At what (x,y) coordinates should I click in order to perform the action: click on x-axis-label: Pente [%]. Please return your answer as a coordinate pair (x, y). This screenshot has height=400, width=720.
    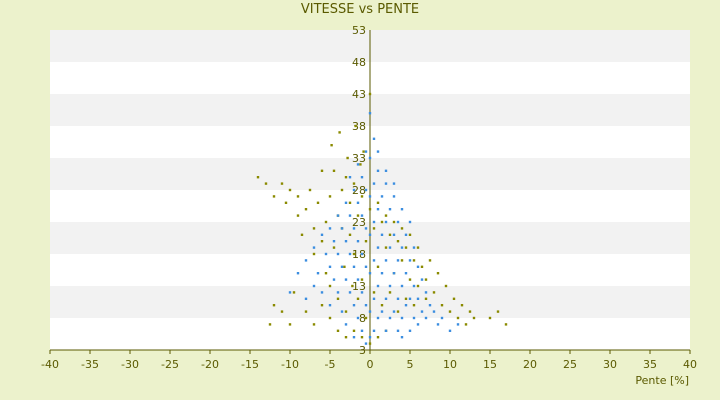
    Looking at the image, I should click on (662, 380).